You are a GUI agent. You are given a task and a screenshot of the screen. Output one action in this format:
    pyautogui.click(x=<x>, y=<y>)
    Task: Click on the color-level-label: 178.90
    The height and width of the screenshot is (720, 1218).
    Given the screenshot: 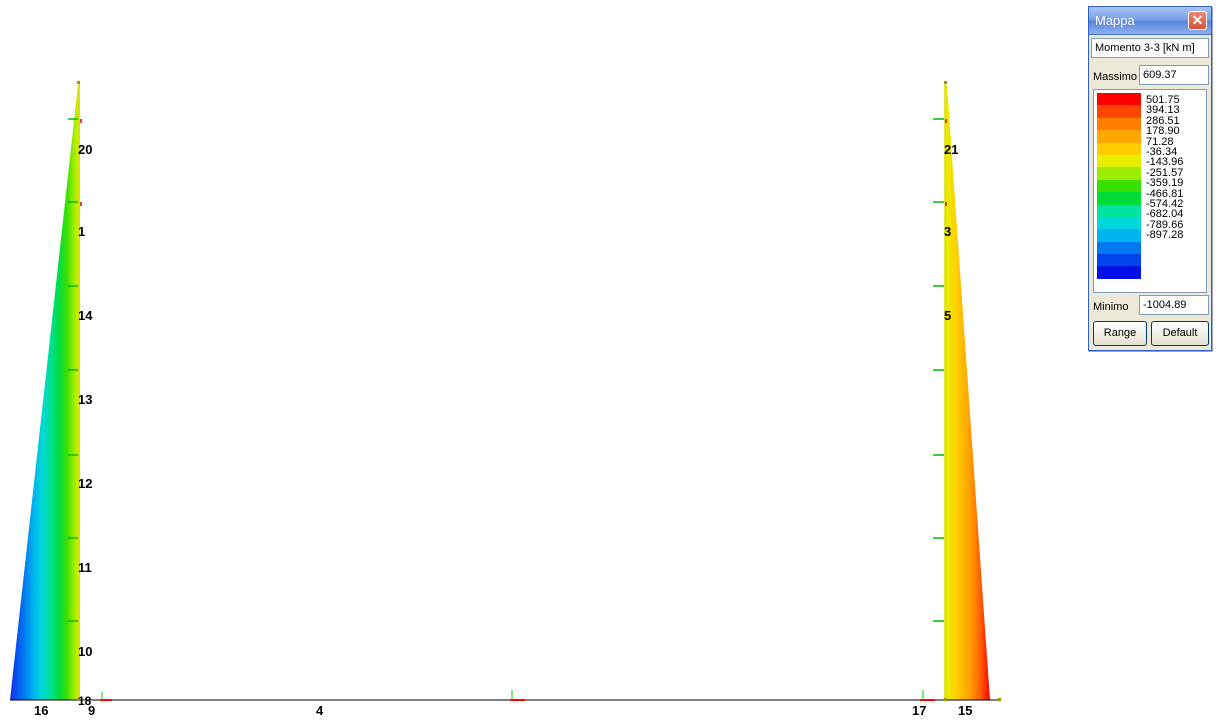 What is the action you would take?
    pyautogui.click(x=1163, y=131)
    